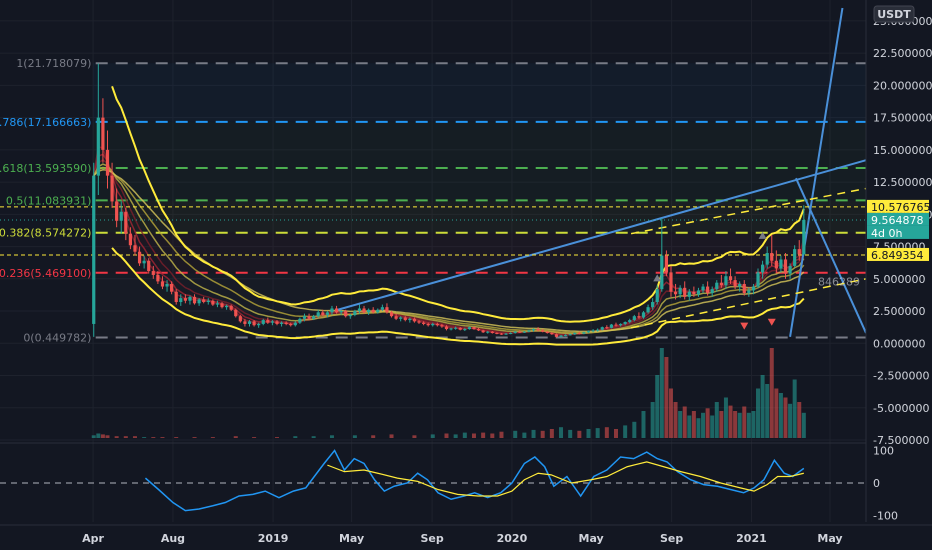 The width and height of the screenshot is (932, 550). What do you see at coordinates (748, 211) in the screenshot?
I see `channel-upper` at bounding box center [748, 211].